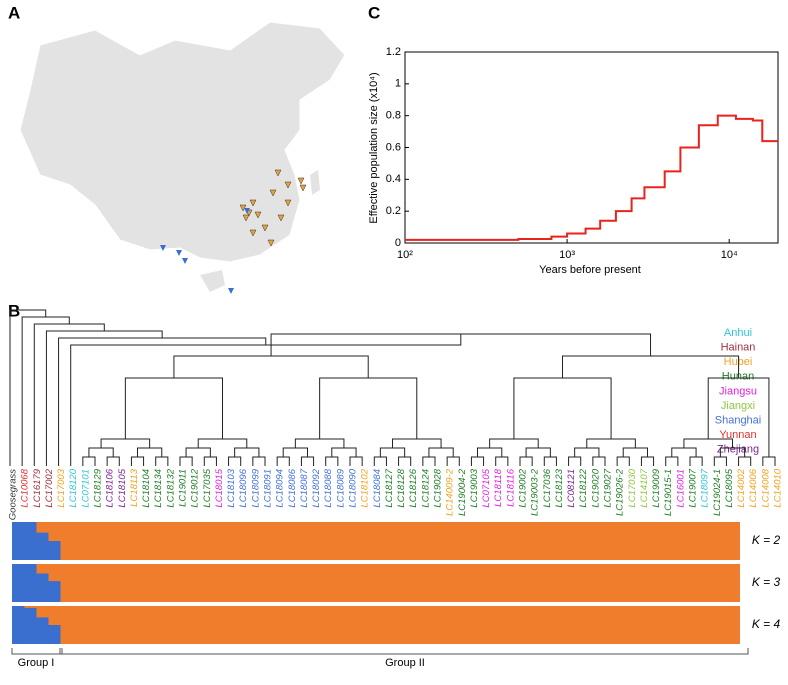  What do you see at coordinates (219, 487) in the screenshot?
I see `leaf-label: LC18015` at bounding box center [219, 487].